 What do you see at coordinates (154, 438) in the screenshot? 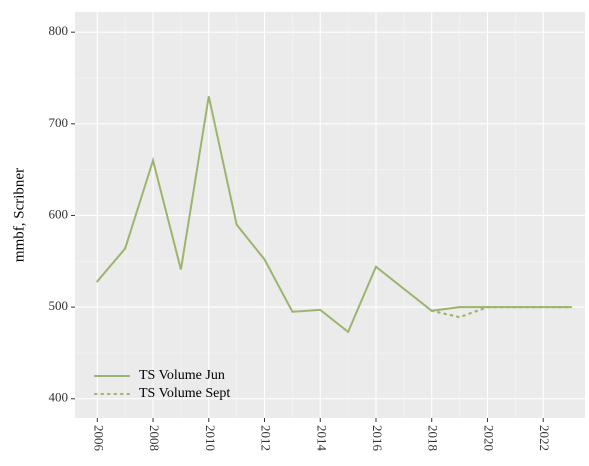
I see `x-tick-label: 2008` at bounding box center [154, 438].